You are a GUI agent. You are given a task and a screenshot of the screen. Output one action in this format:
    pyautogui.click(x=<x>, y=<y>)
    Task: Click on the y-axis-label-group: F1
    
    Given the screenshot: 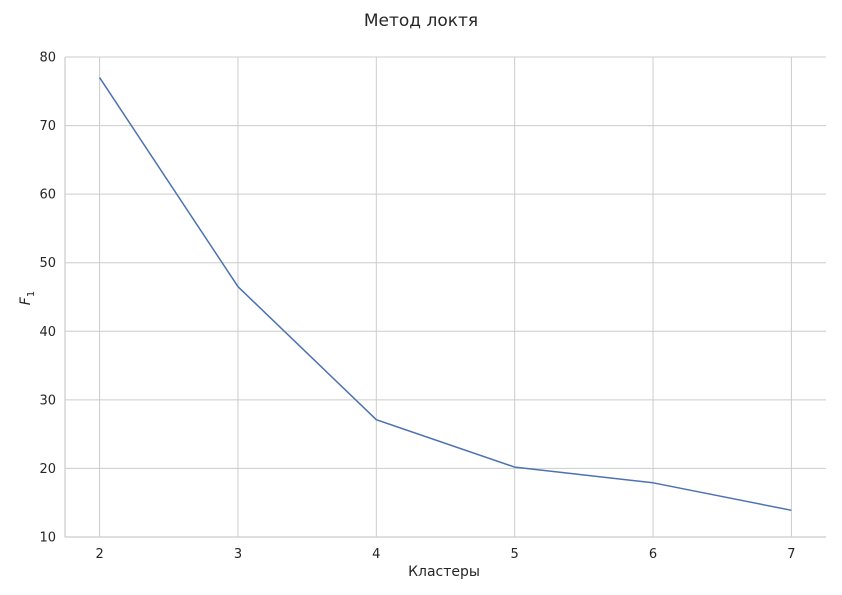 What is the action you would take?
    pyautogui.click(x=27, y=298)
    